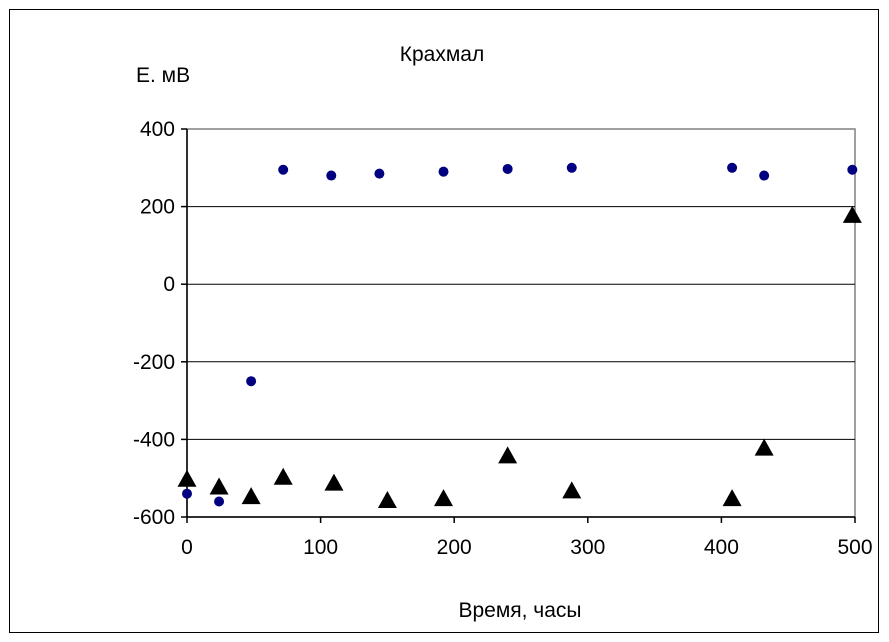 This screenshot has height=642, width=889. I want to click on y-axis-label: Е. мВ, so click(163, 75).